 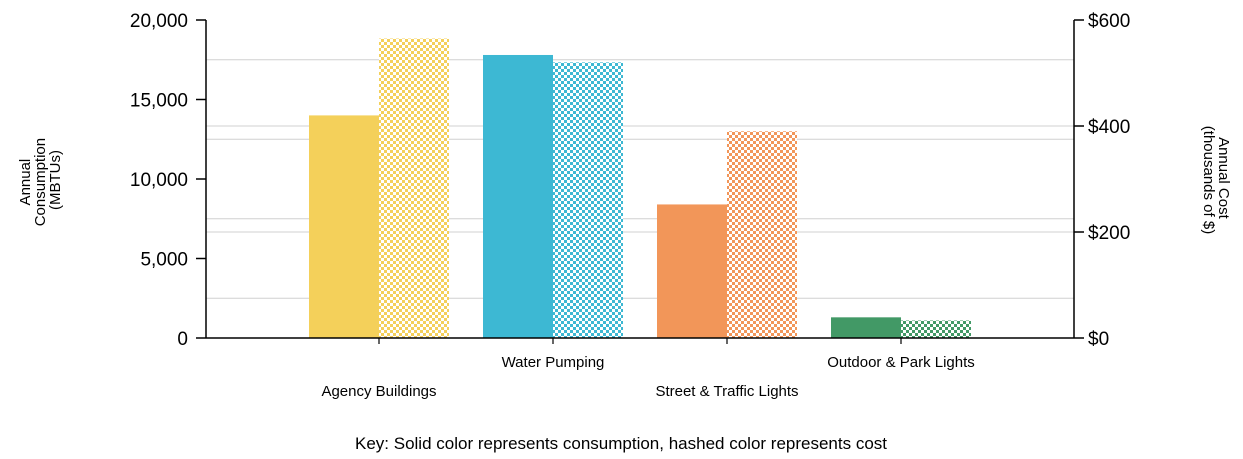 What do you see at coordinates (159, 180) in the screenshot?
I see `left-tick-label: 10,000` at bounding box center [159, 180].